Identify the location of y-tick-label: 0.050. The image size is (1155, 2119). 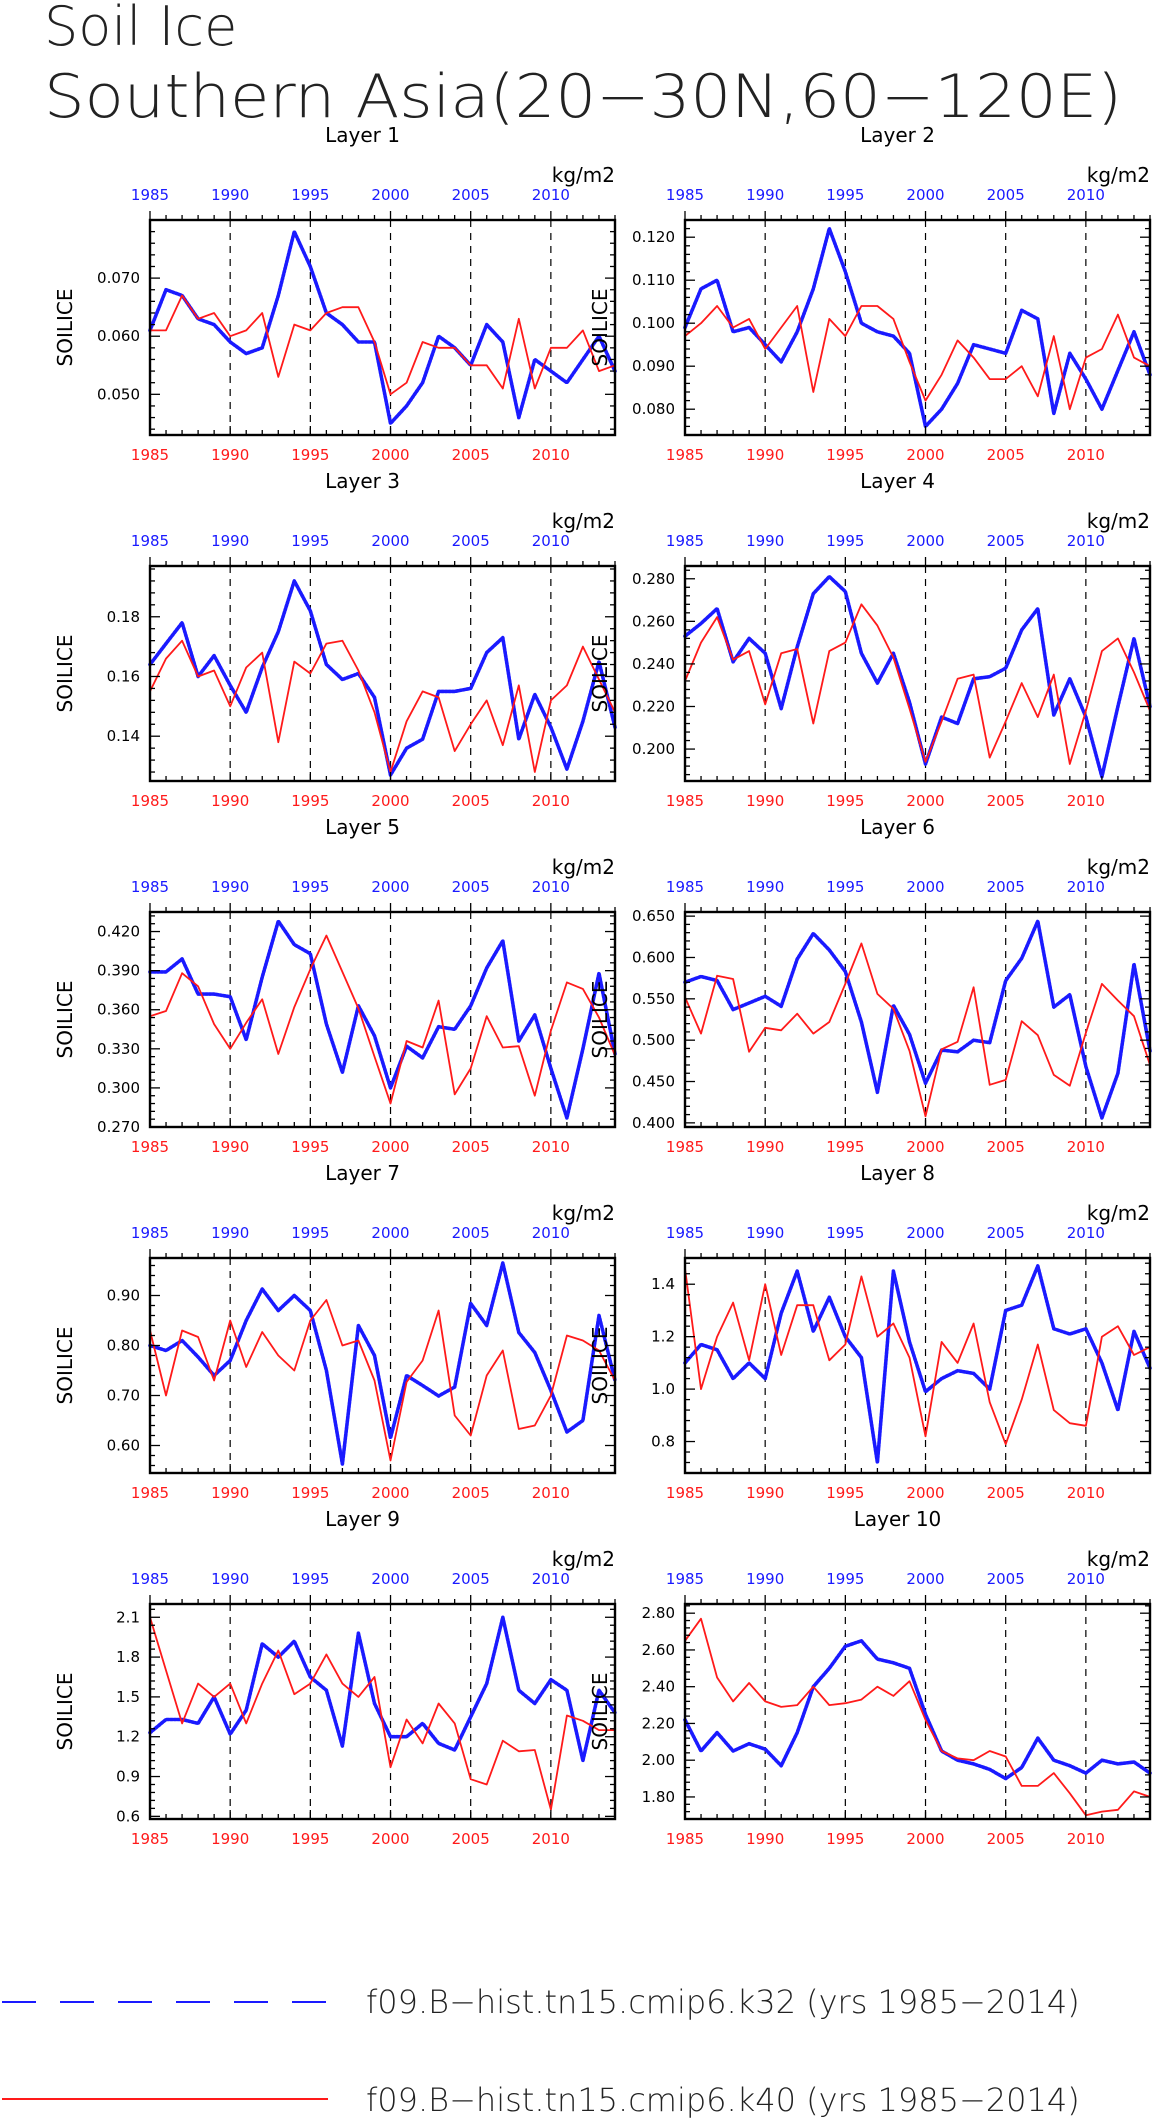
(118, 394).